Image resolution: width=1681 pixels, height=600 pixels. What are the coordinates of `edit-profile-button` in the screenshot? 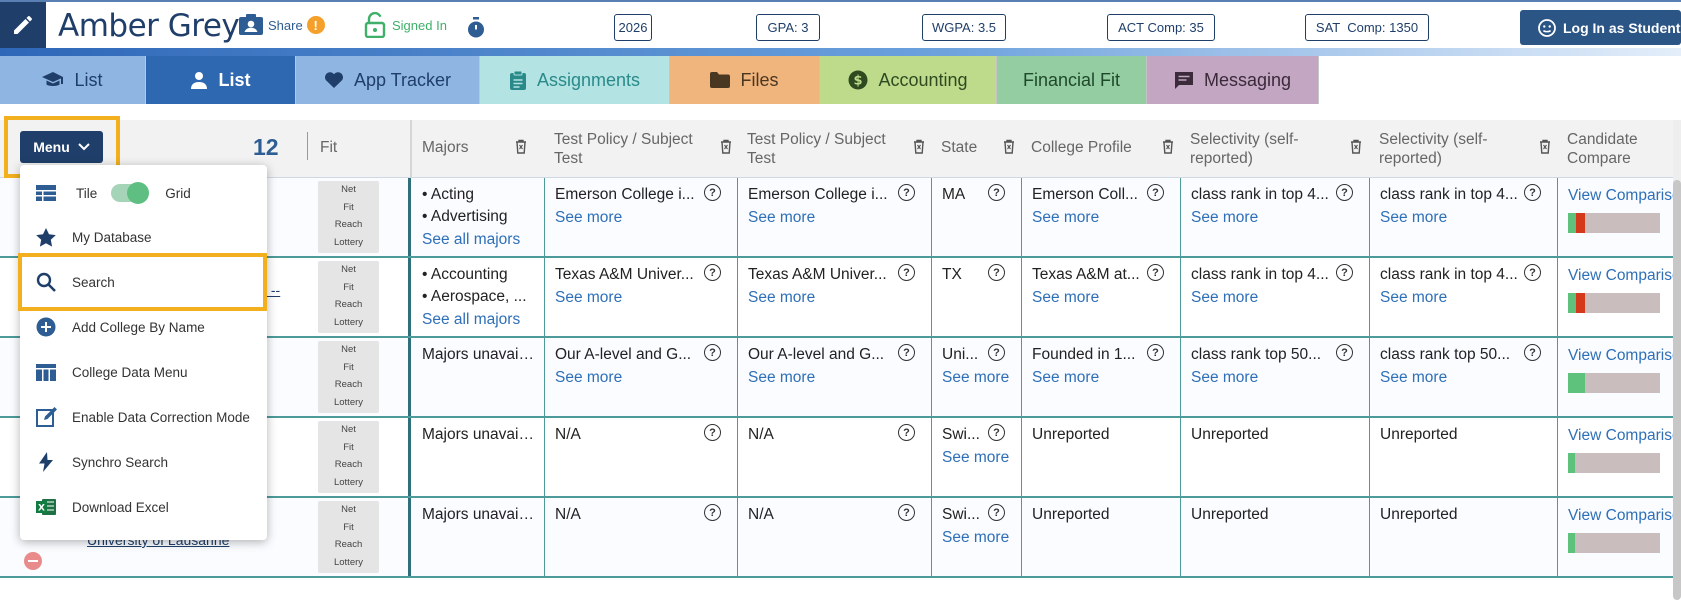 It's located at (23, 25).